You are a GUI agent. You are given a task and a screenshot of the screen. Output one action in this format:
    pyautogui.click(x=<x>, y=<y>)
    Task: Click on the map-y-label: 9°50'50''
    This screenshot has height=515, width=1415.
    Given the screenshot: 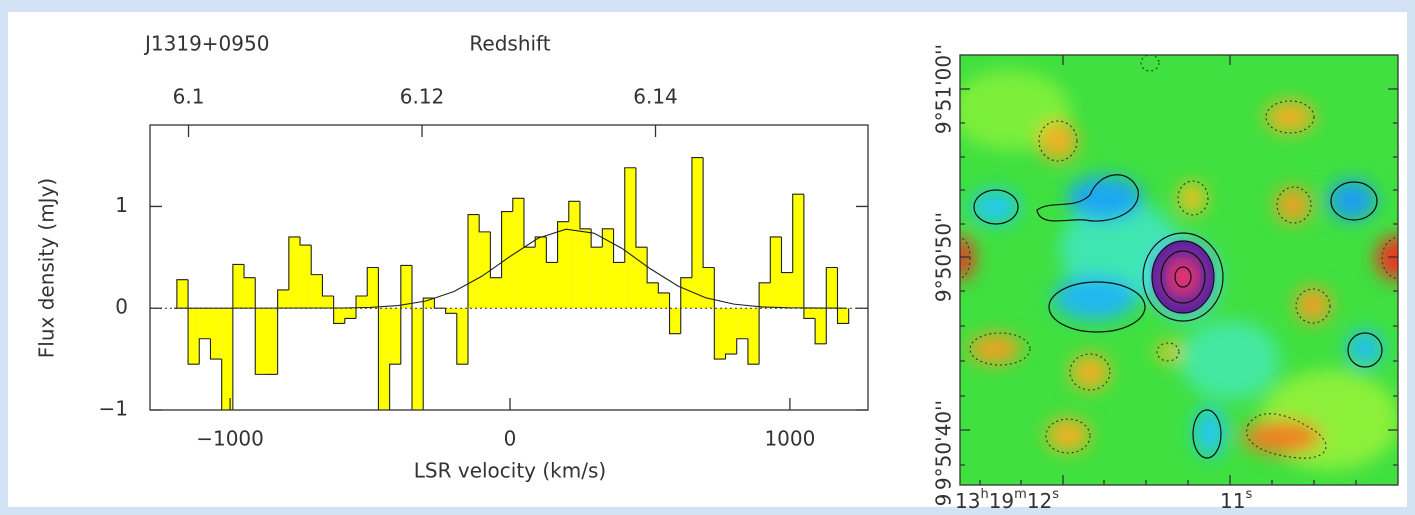 What is the action you would take?
    pyautogui.click(x=944, y=257)
    